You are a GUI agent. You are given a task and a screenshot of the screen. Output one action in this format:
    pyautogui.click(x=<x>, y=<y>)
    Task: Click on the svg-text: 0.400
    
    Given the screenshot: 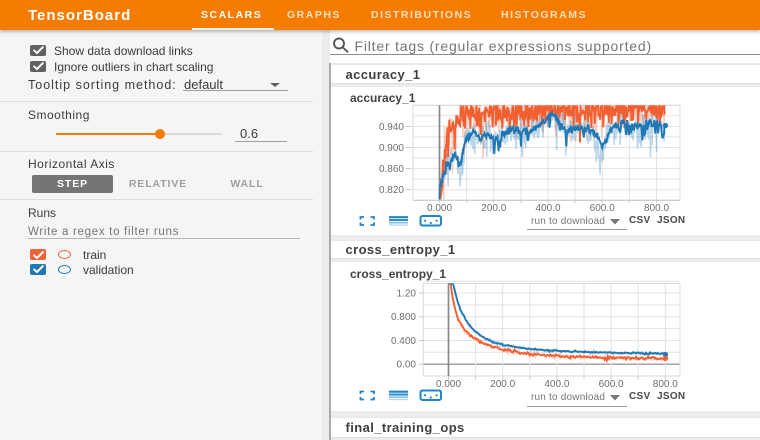 What is the action you would take?
    pyautogui.click(x=403, y=341)
    